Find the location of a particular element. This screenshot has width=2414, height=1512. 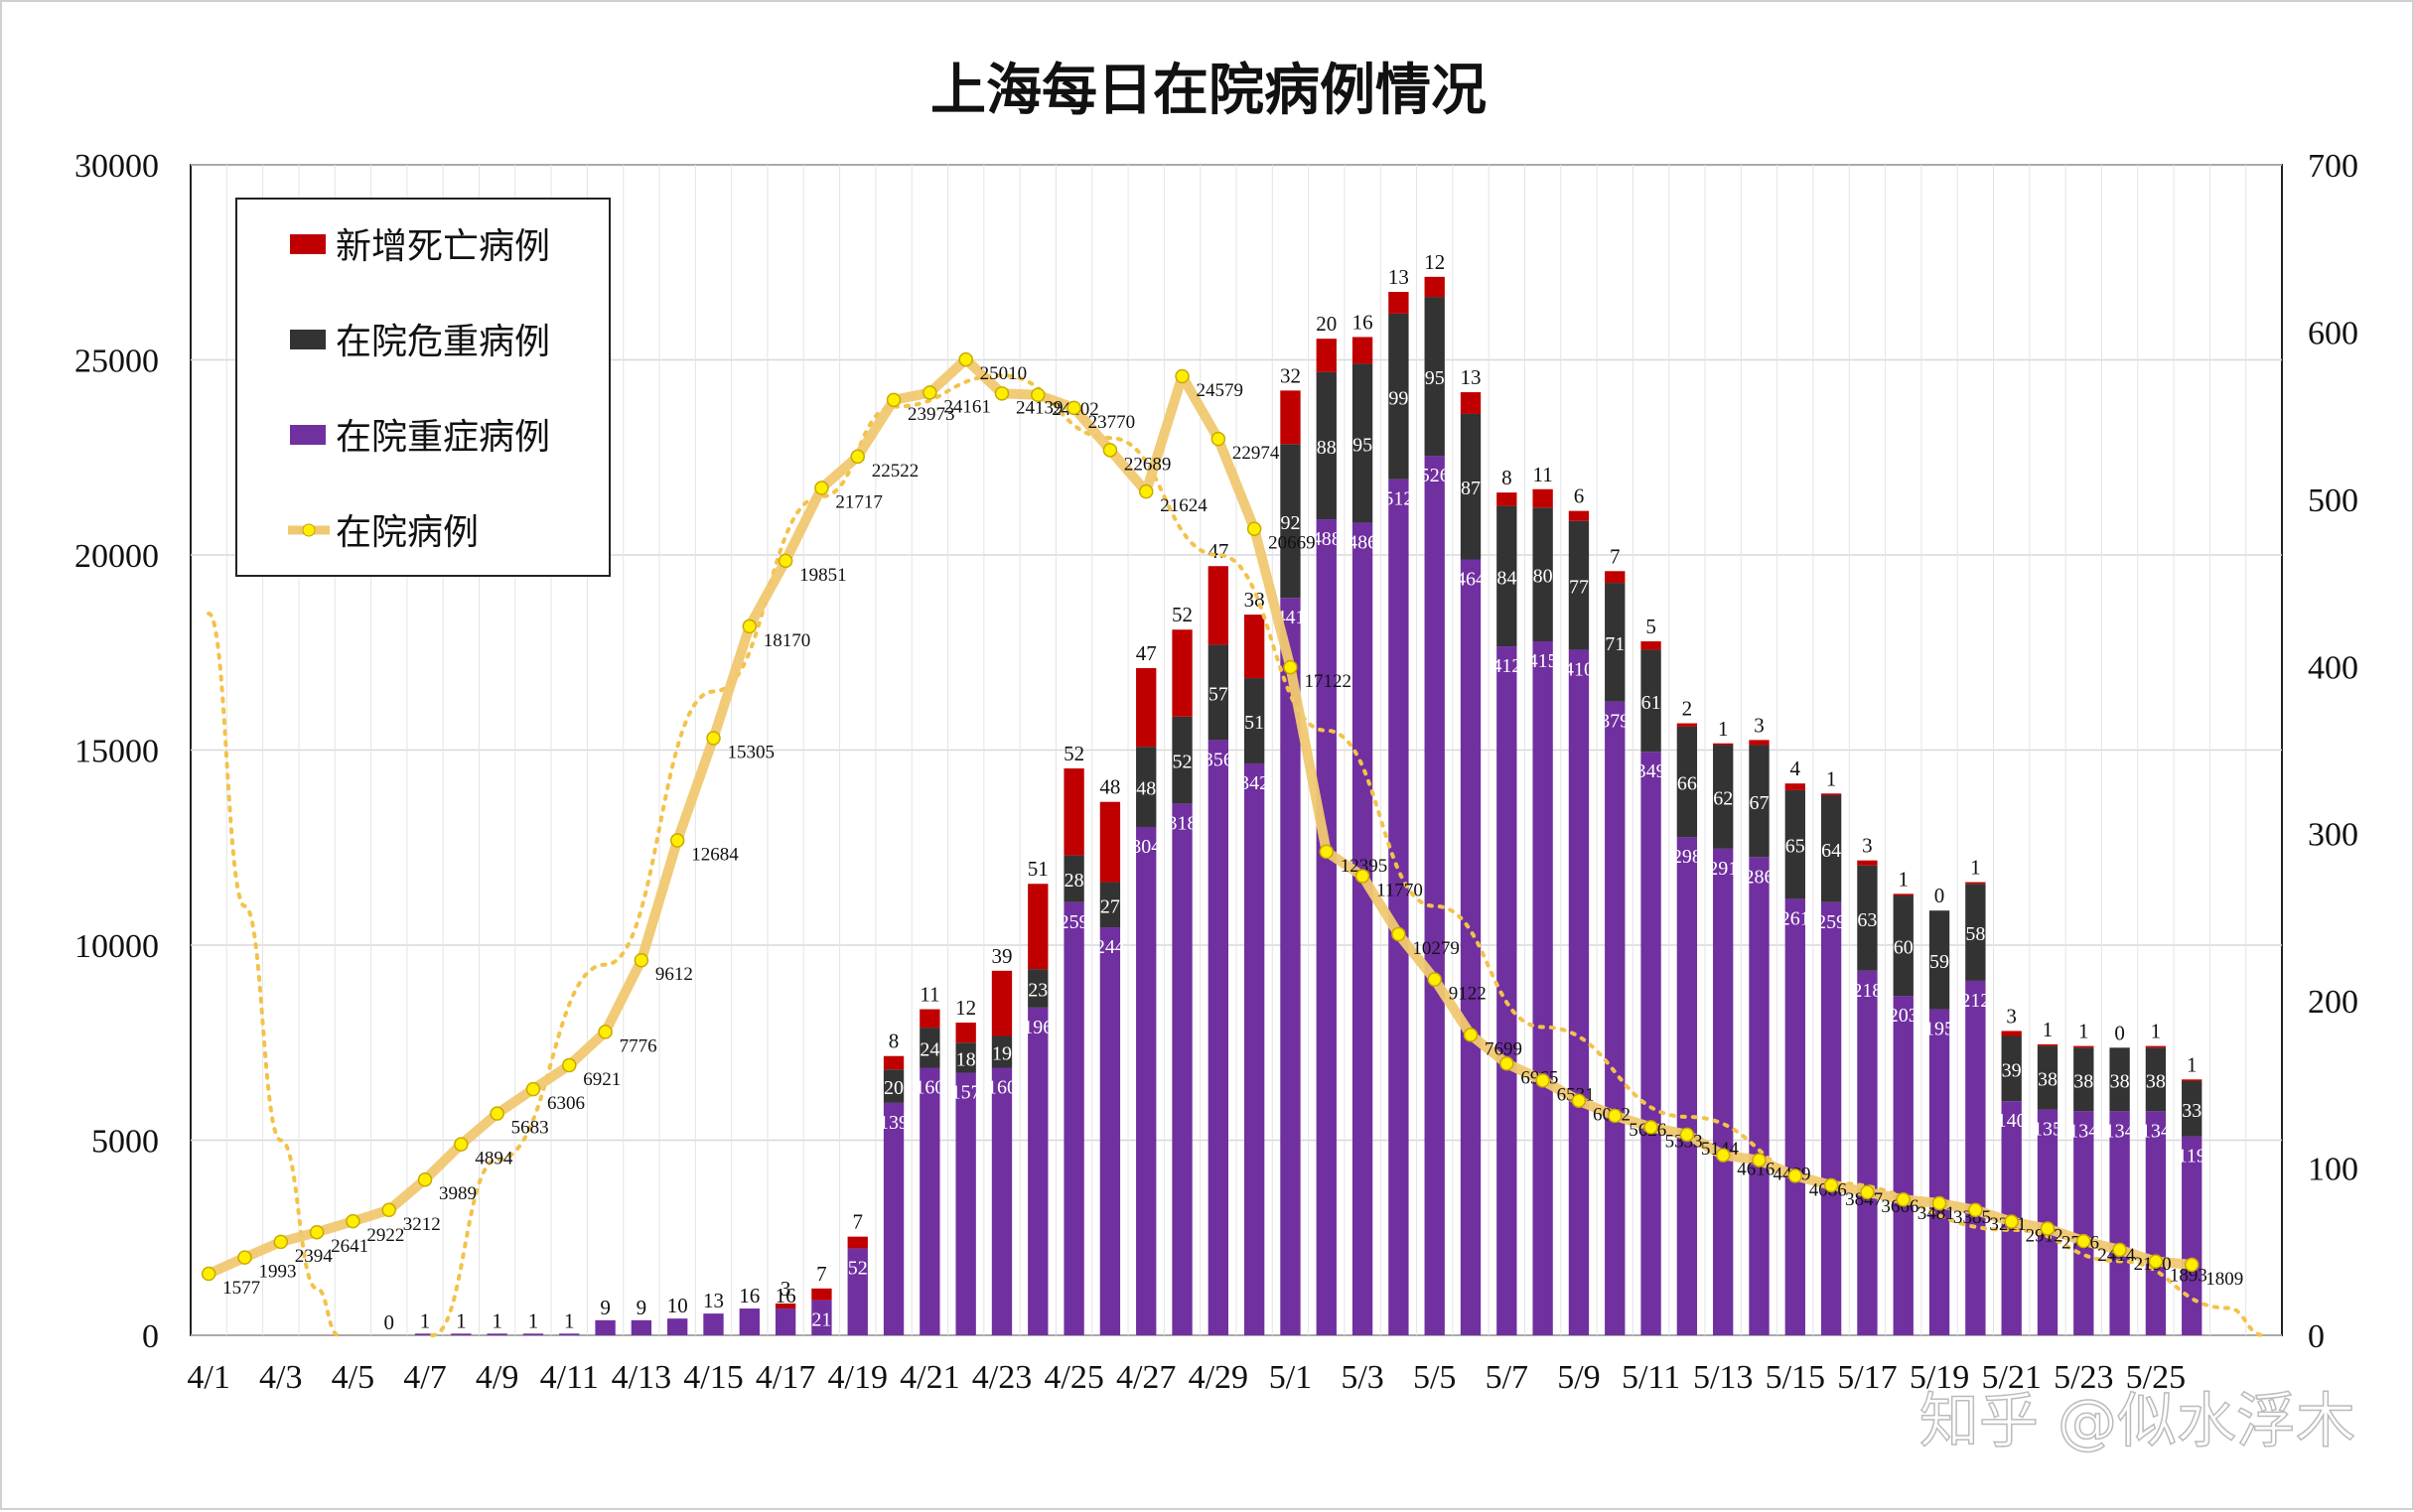

deaths-value-label: 12 is located at coordinates (1434, 262).